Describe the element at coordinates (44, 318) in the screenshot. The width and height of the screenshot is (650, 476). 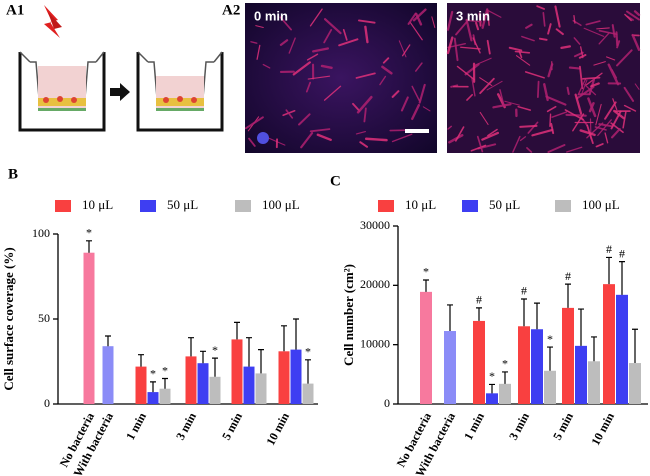
I see `y-tick-label: 50` at that location.